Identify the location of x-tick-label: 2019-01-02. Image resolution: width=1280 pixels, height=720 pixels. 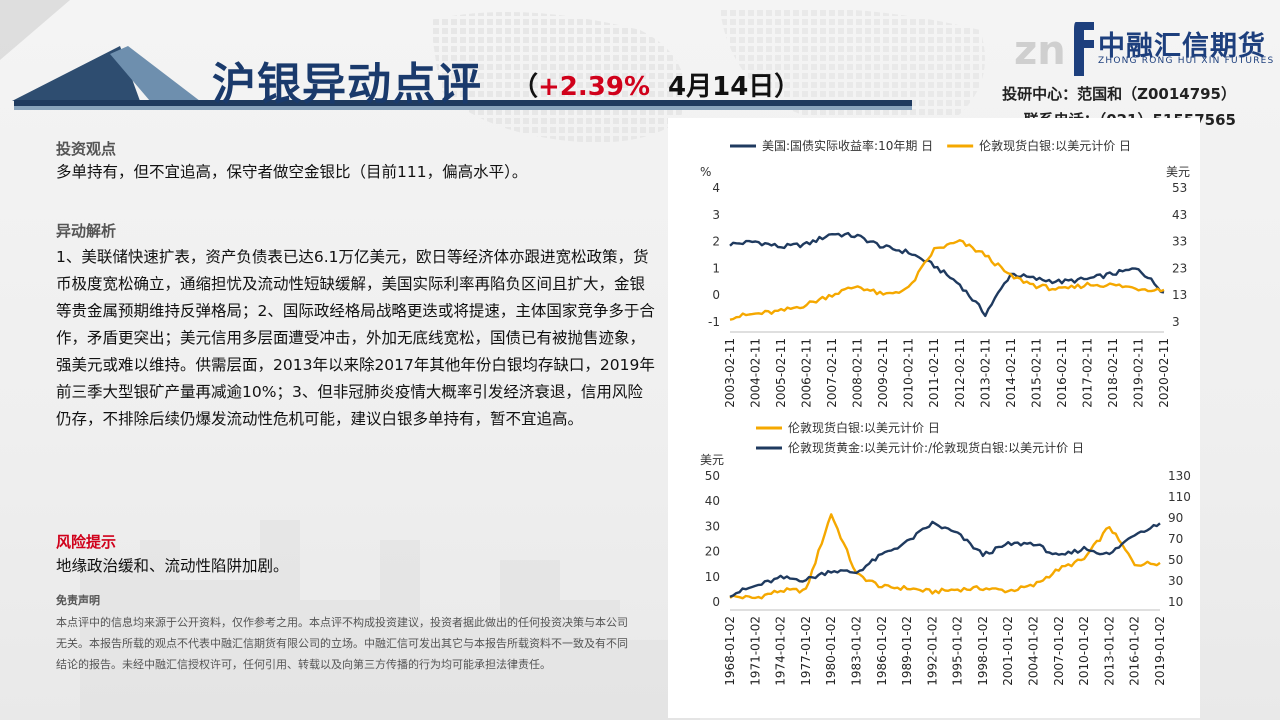
(1160, 651).